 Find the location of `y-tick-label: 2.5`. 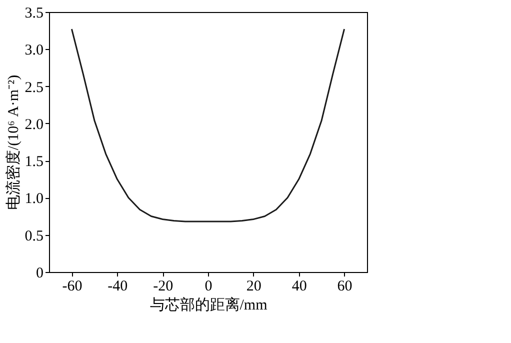

y-tick-label: 2.5 is located at coordinates (34, 88).